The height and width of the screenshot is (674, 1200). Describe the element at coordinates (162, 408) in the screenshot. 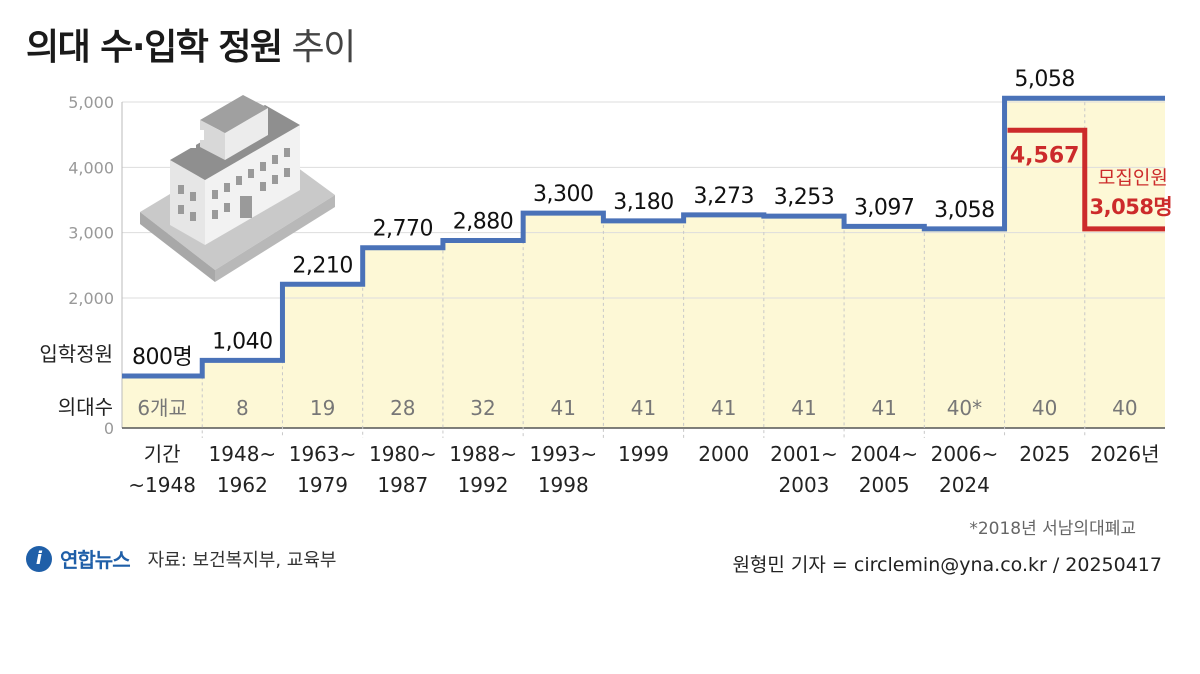

I see `school-count-label: 6개교` at that location.